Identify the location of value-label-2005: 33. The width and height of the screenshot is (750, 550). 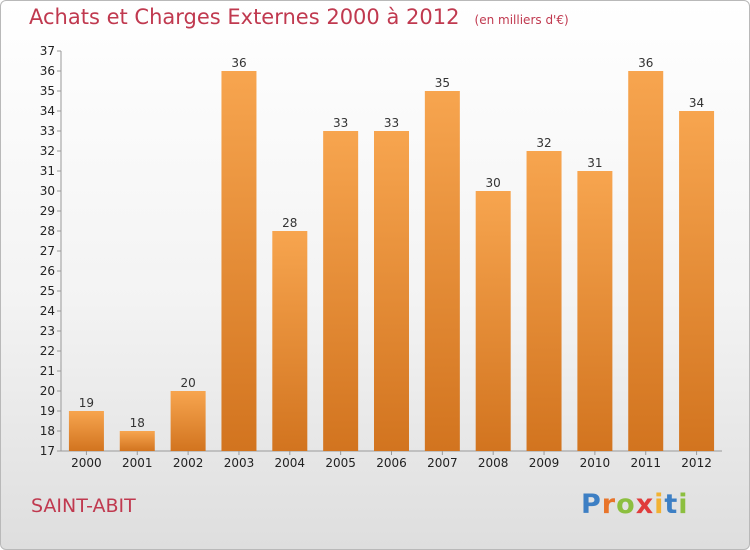
(340, 123).